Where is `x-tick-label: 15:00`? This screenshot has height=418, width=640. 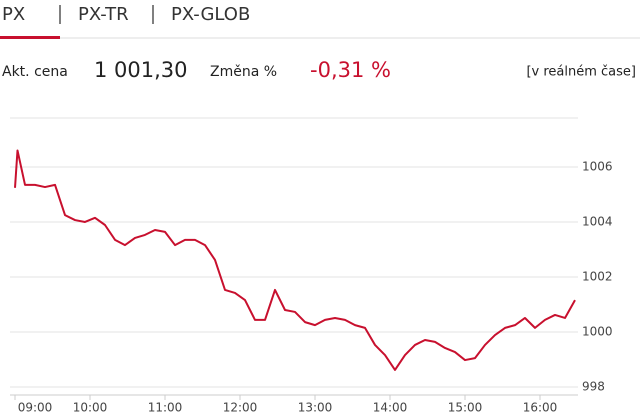
x-tick-label: 15:00 is located at coordinates (465, 408).